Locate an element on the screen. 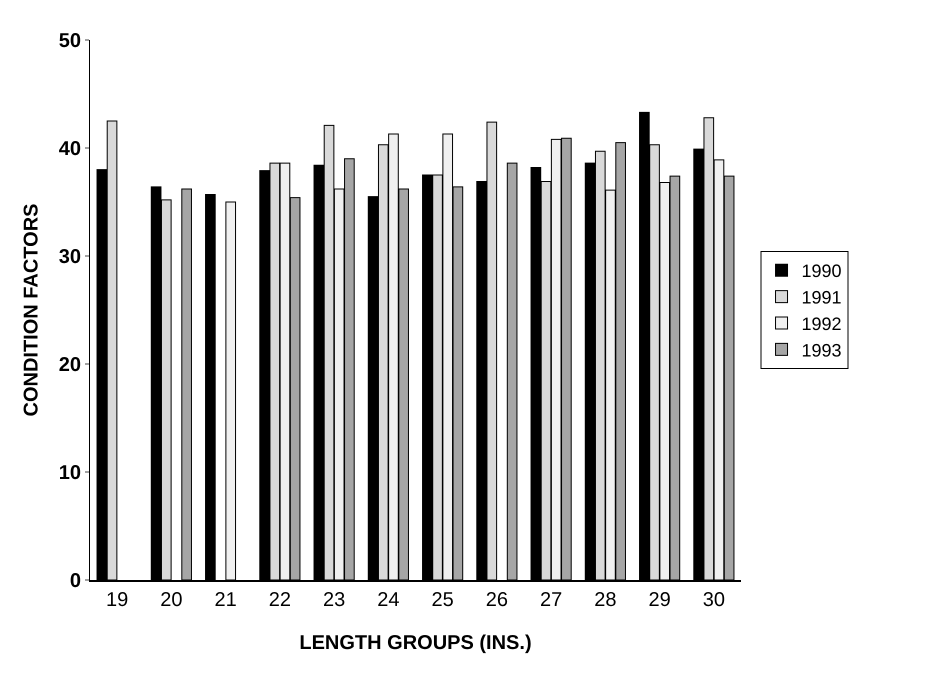 This screenshot has width=941, height=690. x-tick-label: 22 is located at coordinates (280, 600).